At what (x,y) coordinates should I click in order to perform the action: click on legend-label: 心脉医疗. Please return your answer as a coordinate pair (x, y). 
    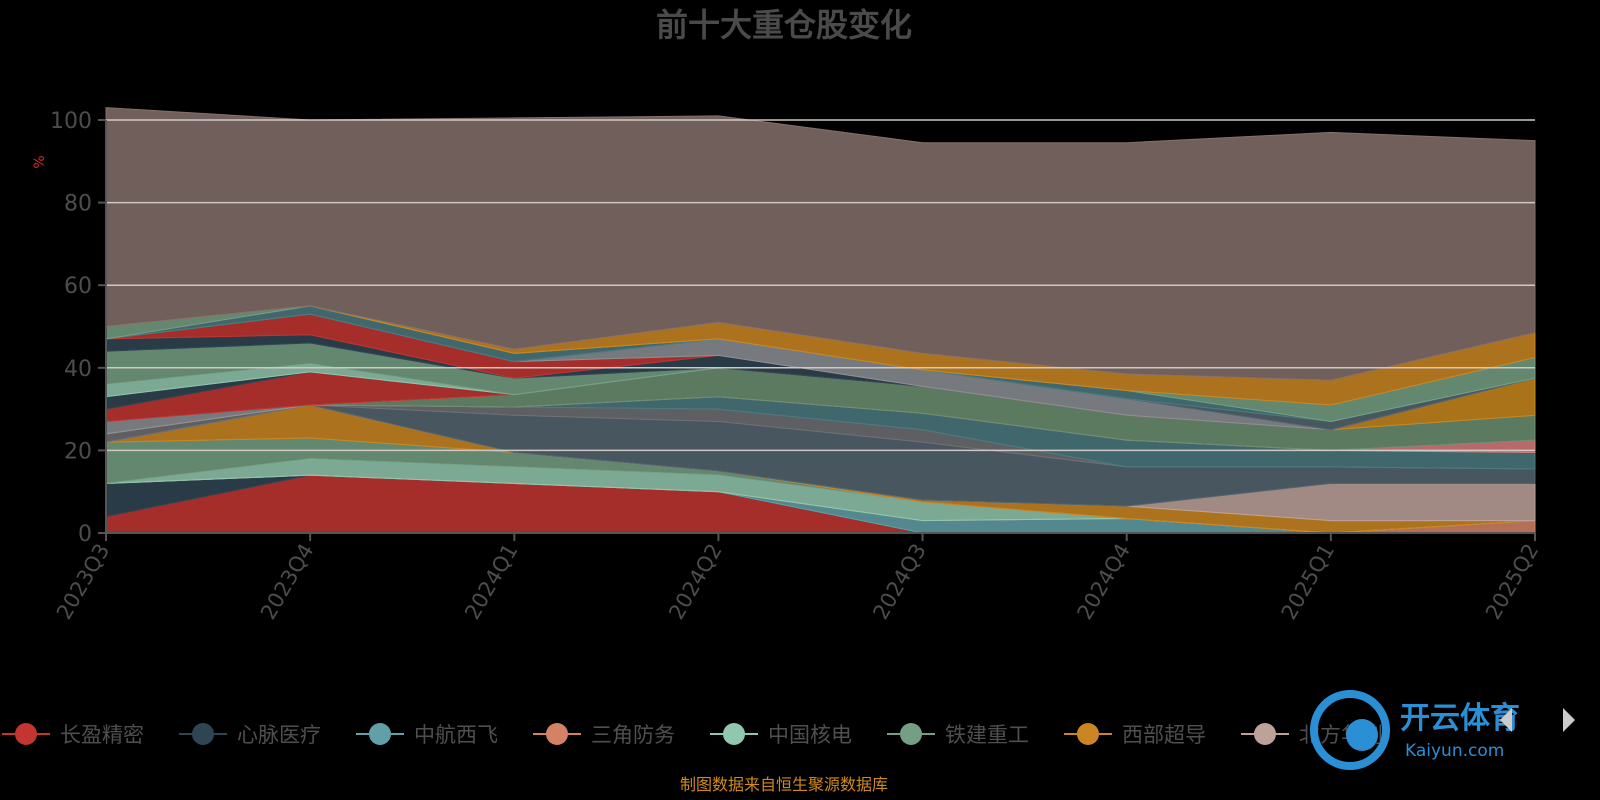
    Looking at the image, I should click on (279, 735).